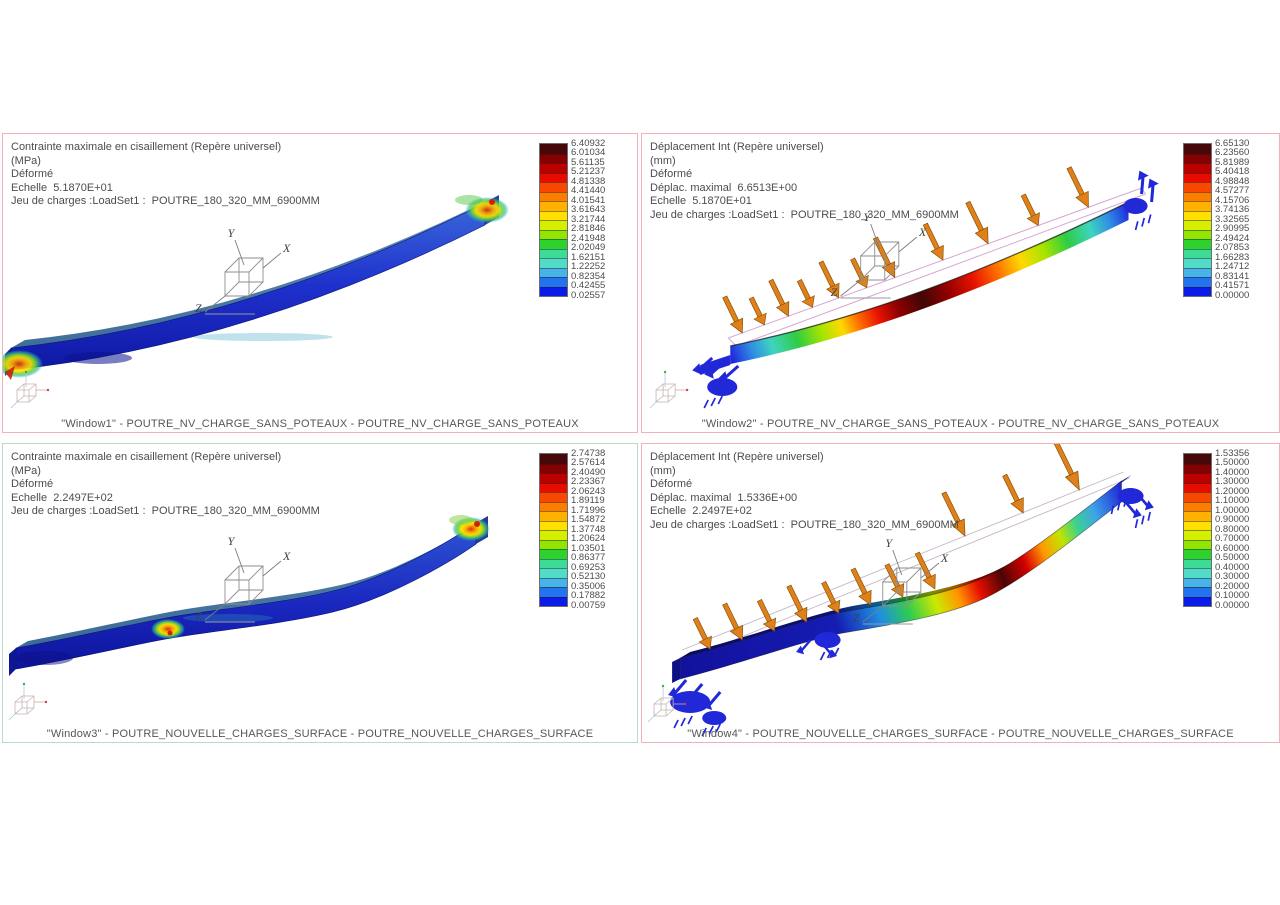 The width and height of the screenshot is (1280, 905). What do you see at coordinates (1232, 548) in the screenshot?
I see `legend-value: 0.60000` at bounding box center [1232, 548].